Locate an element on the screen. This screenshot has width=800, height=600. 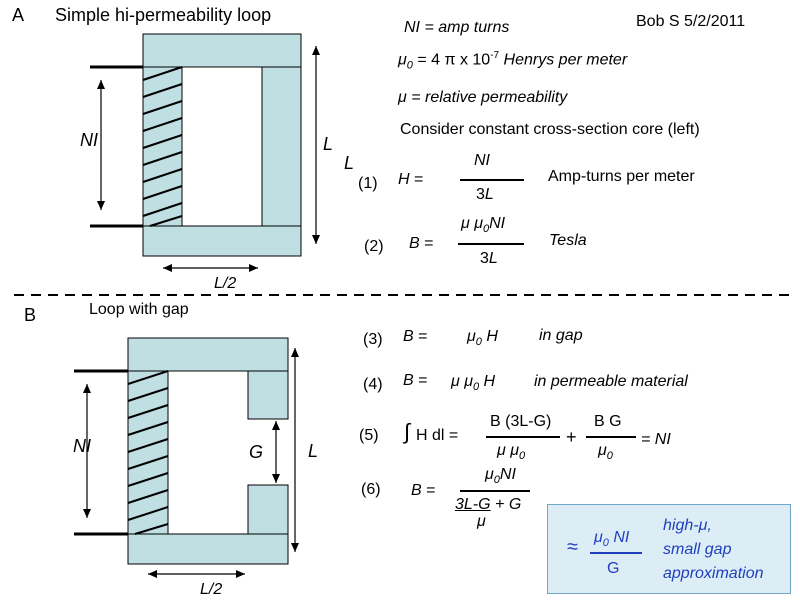
eq1-lhs: H = is located at coordinates (411, 179).